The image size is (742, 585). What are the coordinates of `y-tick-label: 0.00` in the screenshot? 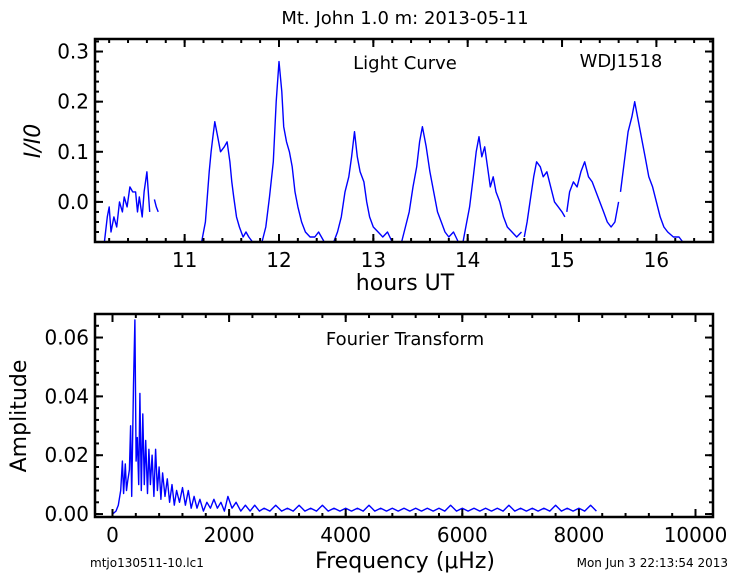 It's located at (66, 514).